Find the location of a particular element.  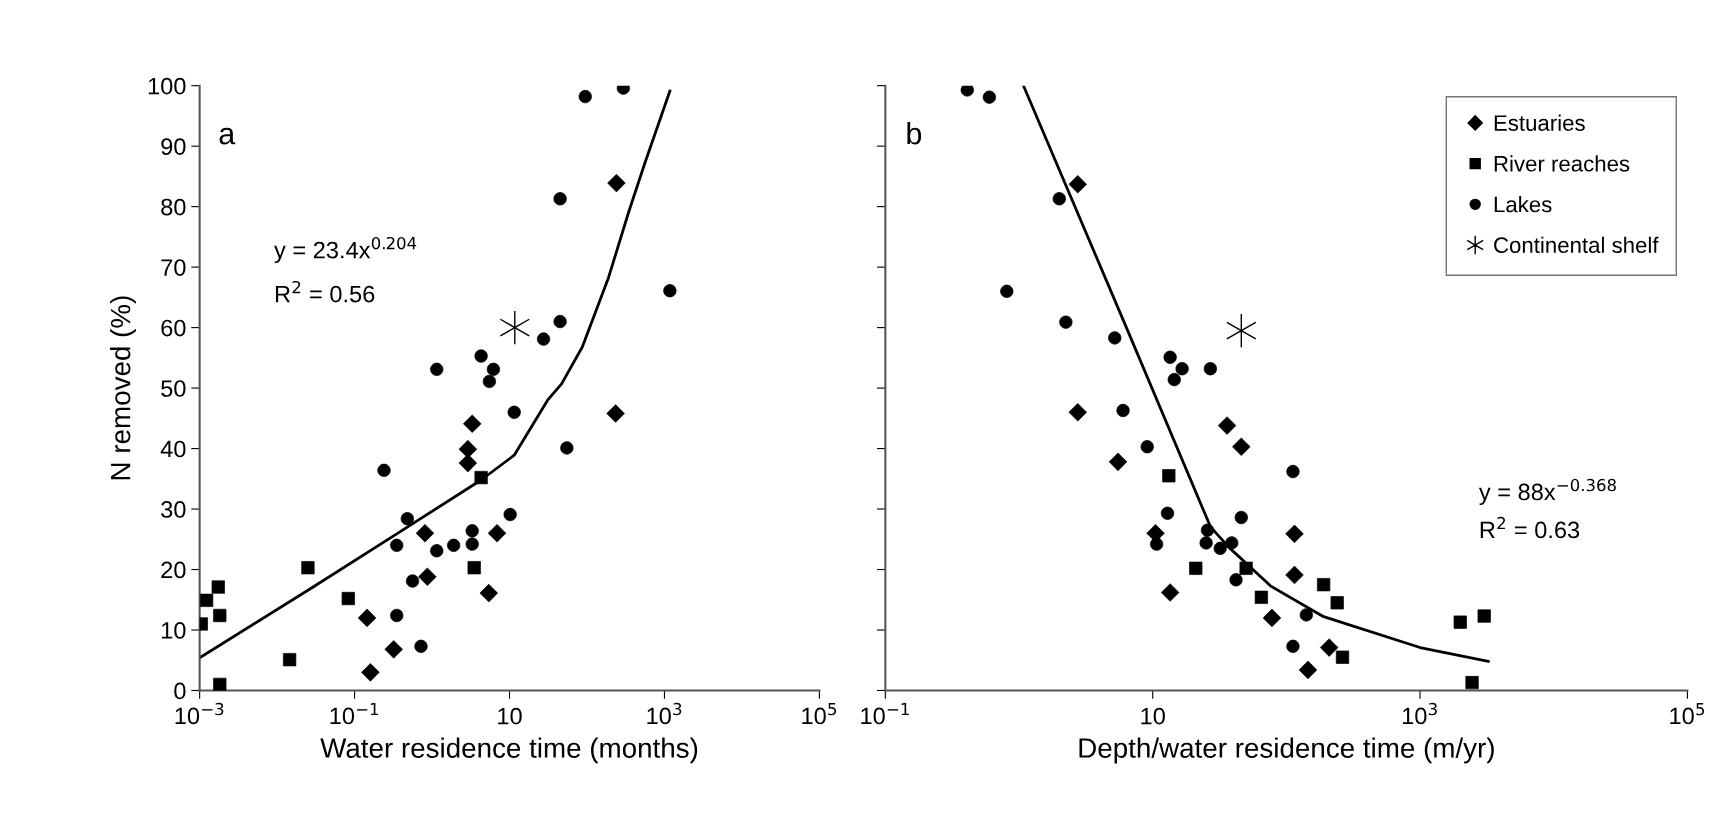

x-axis-title: Depth/water residence time (m/yr) is located at coordinates (1286, 750).